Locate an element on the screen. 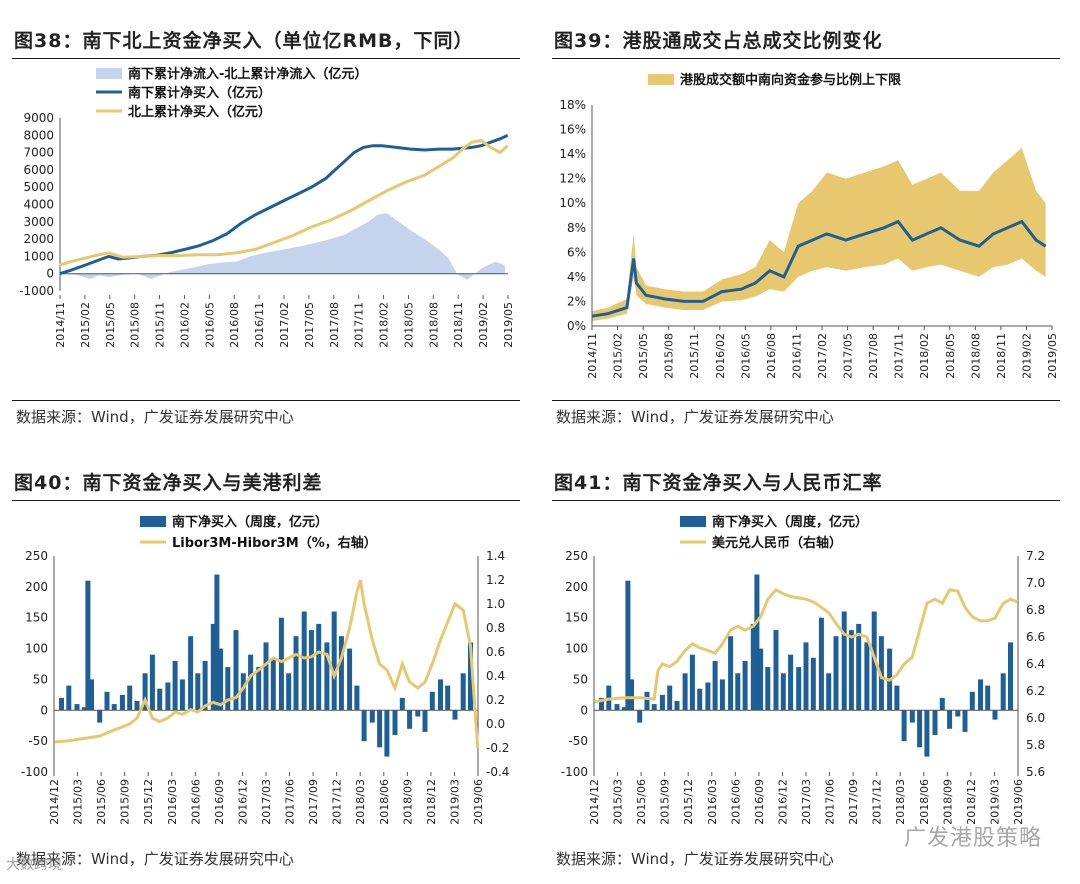 This screenshot has width=1080, height=884. y2-tick-label: 6.0 is located at coordinates (1035, 718).